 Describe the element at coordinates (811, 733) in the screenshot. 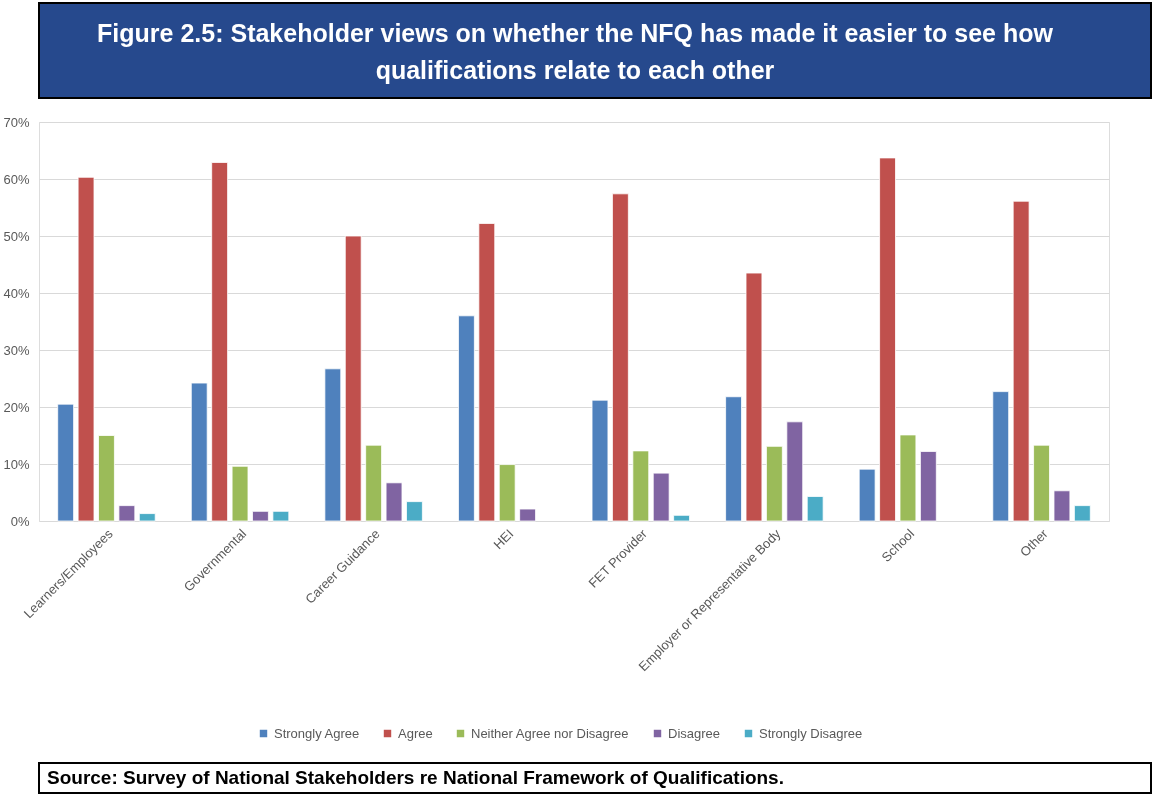

I see `legend-label: Strongly Disagree` at that location.